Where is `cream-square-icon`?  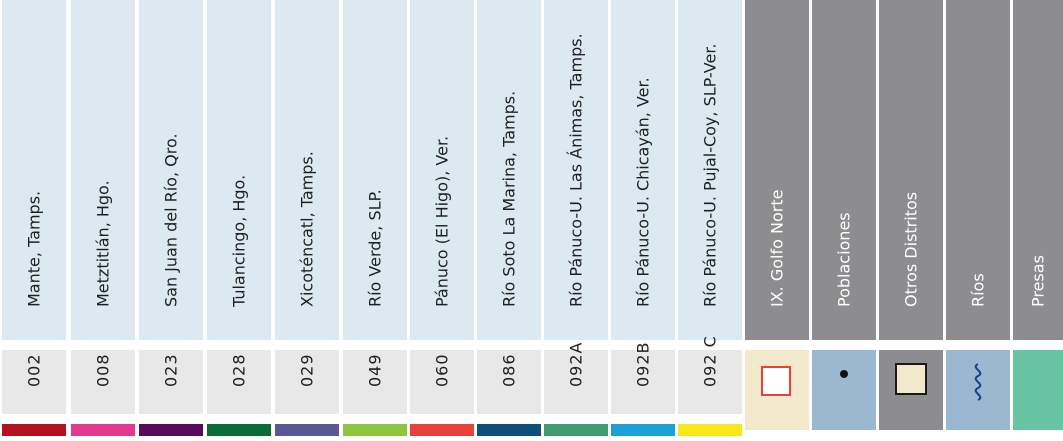 cream-square-icon is located at coordinates (911, 379).